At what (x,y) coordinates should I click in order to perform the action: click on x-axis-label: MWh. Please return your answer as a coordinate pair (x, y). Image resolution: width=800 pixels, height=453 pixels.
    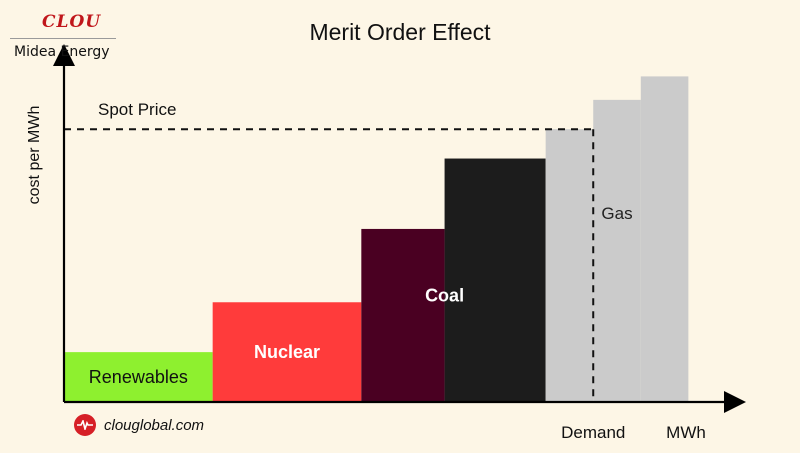
    Looking at the image, I should click on (686, 432).